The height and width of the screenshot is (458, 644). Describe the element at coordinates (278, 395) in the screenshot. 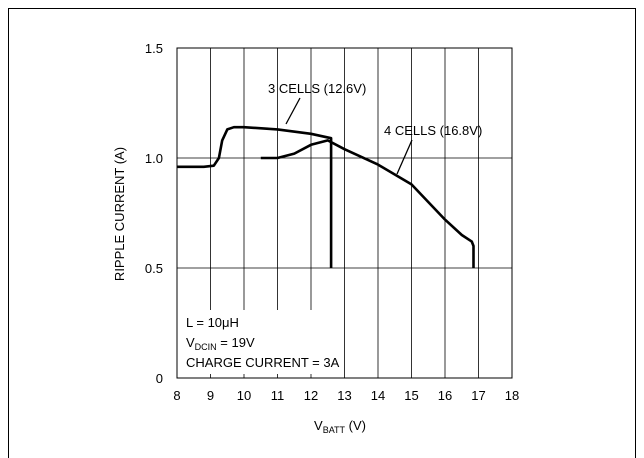

I see `x-tick-label: 11` at that location.